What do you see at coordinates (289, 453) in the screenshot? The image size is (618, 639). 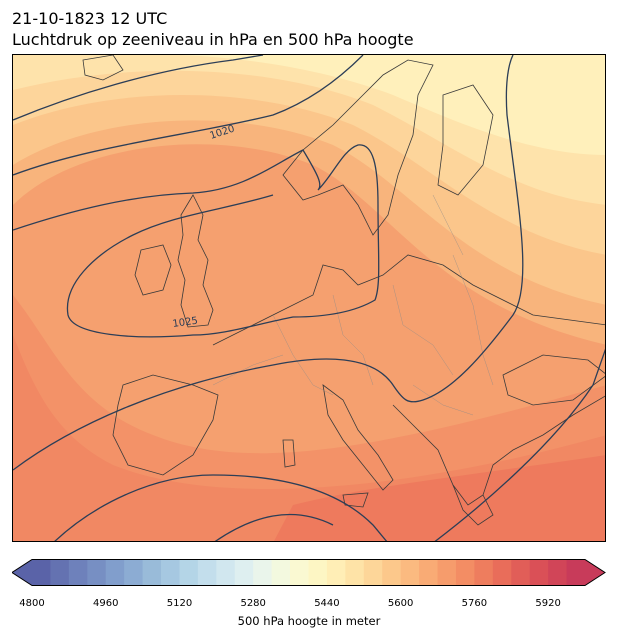 I see `coastline-sardinia` at bounding box center [289, 453].